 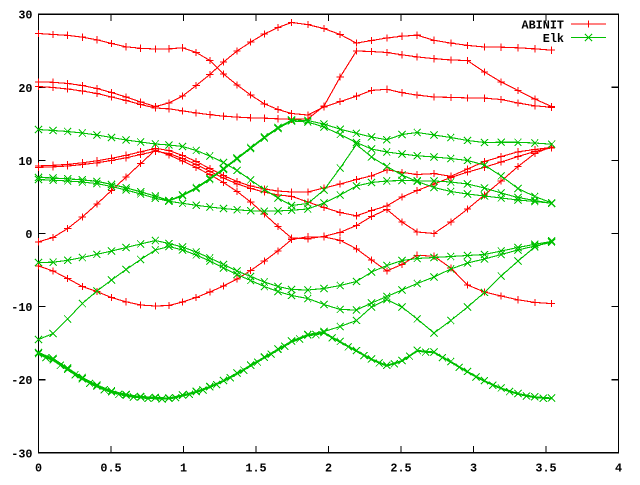 I want to click on svg-text: 0.5, so click(x=110, y=469).